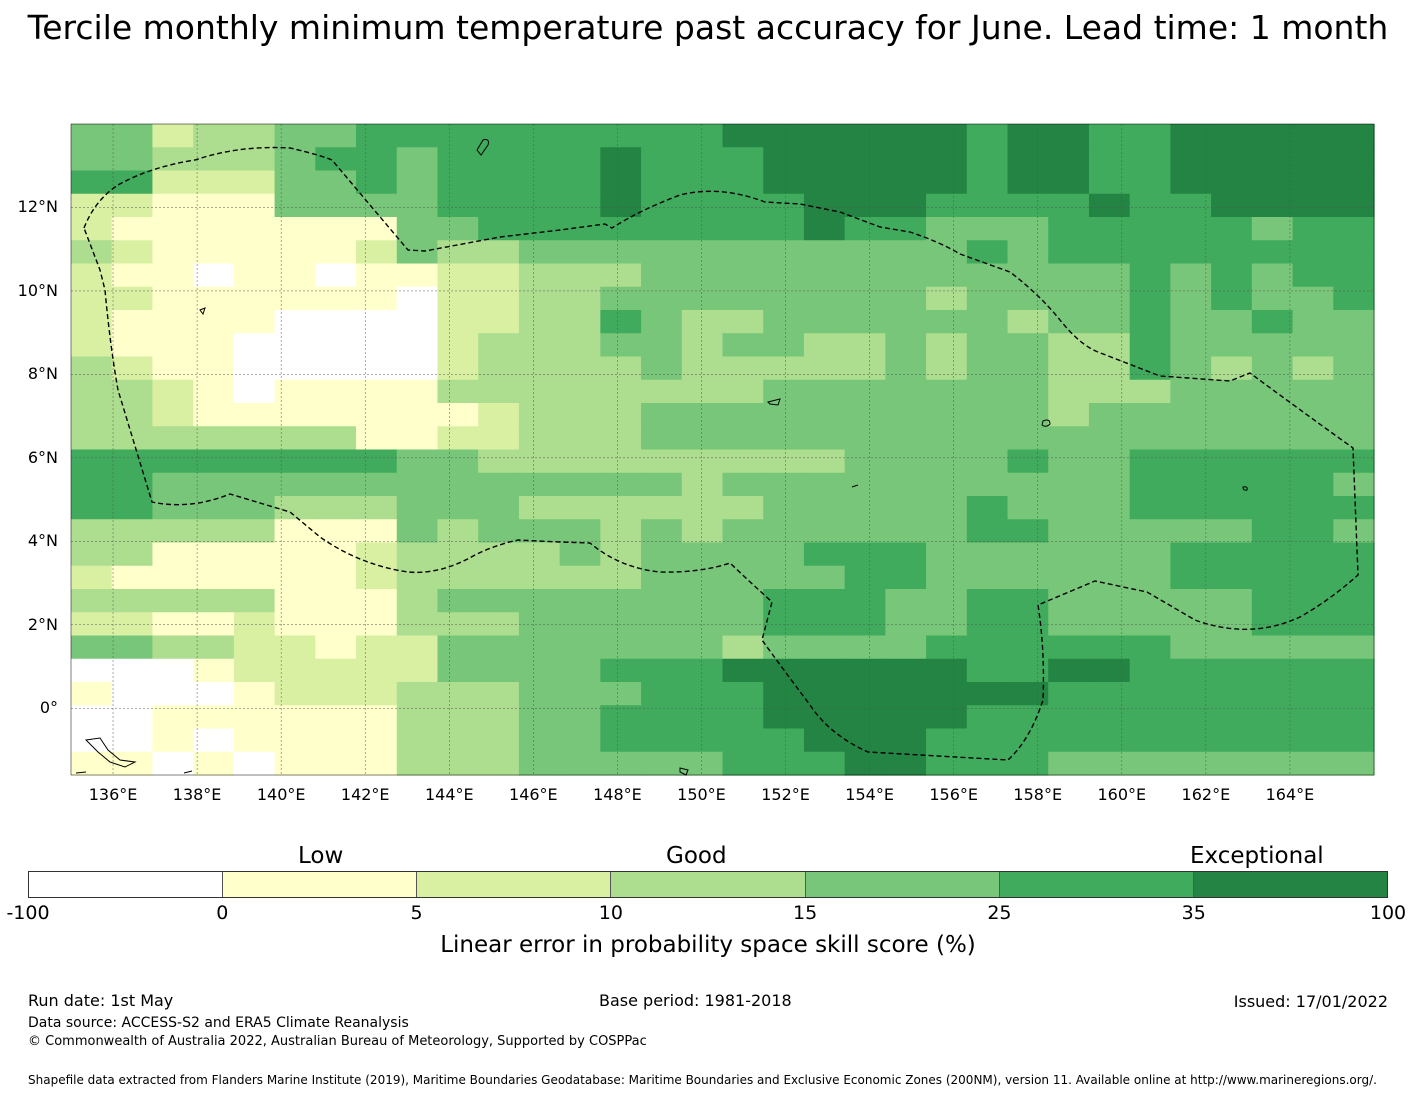  I want to click on base-period: Base period: 1981-2018, so click(695, 1000).